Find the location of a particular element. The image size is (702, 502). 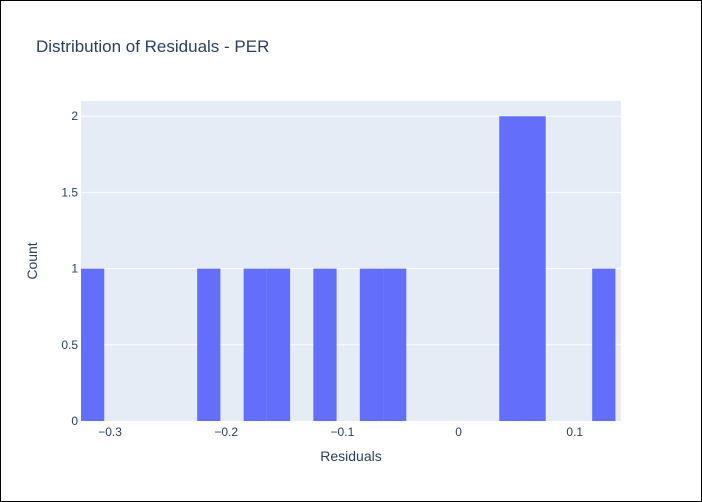

x-tick-labels: −0.3 −0.2 −0.1 0 0.1 is located at coordinates (340, 432).